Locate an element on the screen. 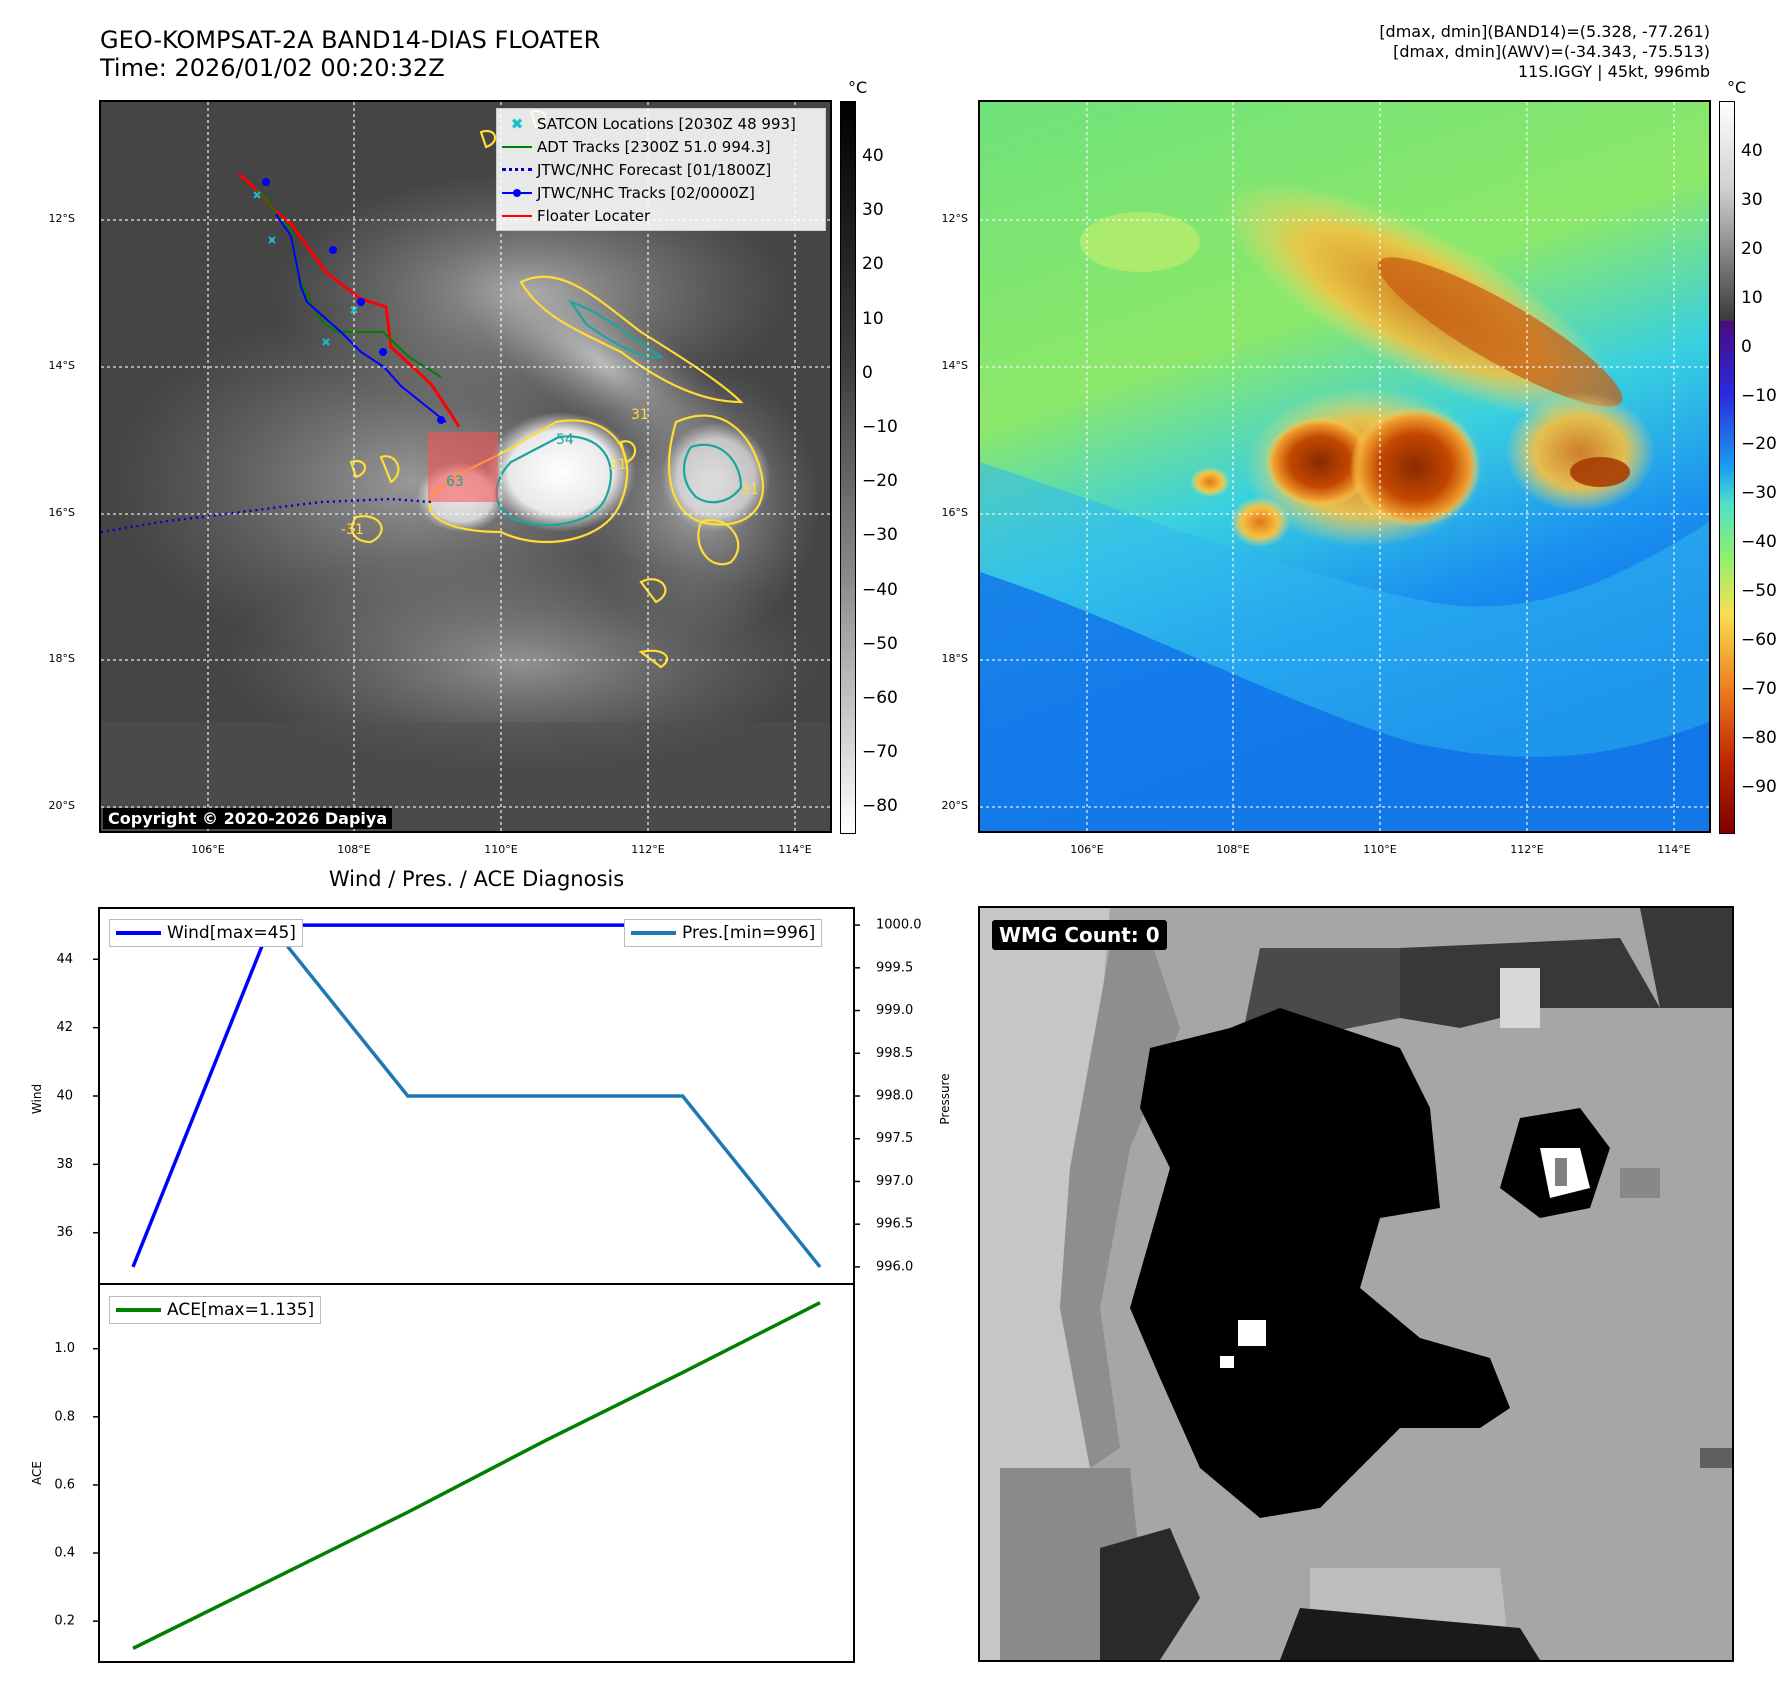 This screenshot has width=1792, height=1690. pres-tick-label: 998.0 is located at coordinates (894, 1096).